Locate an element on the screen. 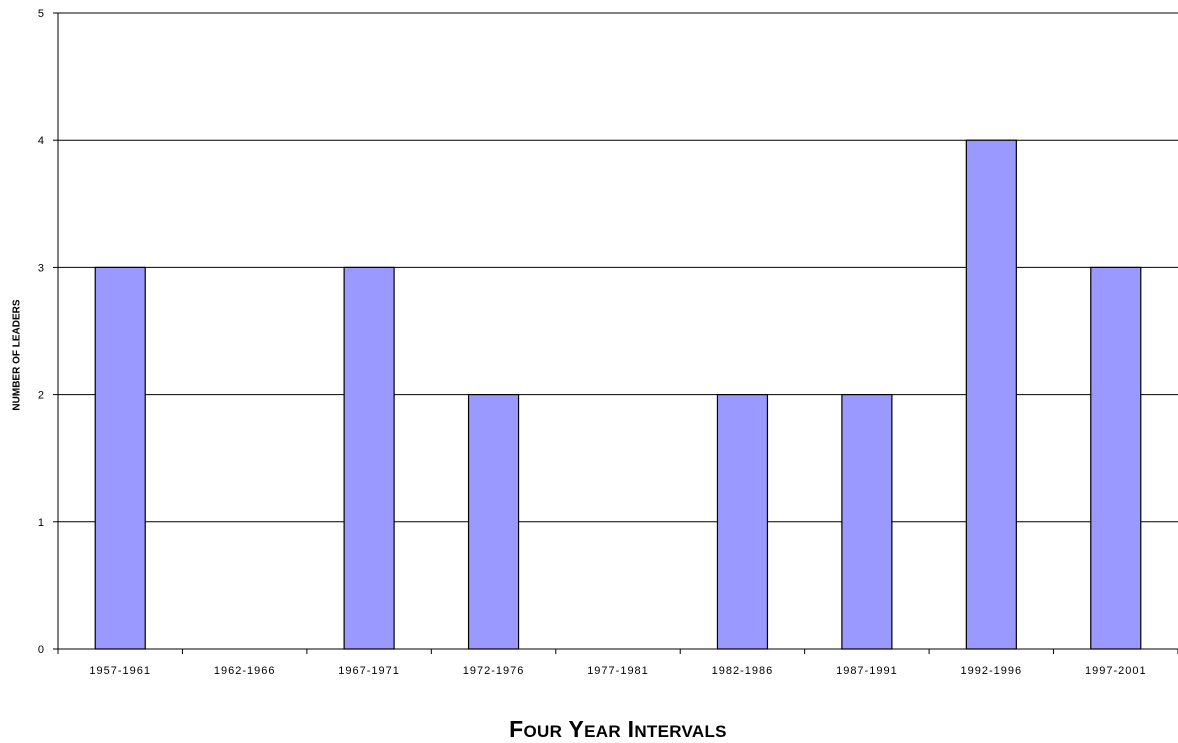 The height and width of the screenshot is (743, 1178). y-tick-label: 5 is located at coordinates (41, 14).